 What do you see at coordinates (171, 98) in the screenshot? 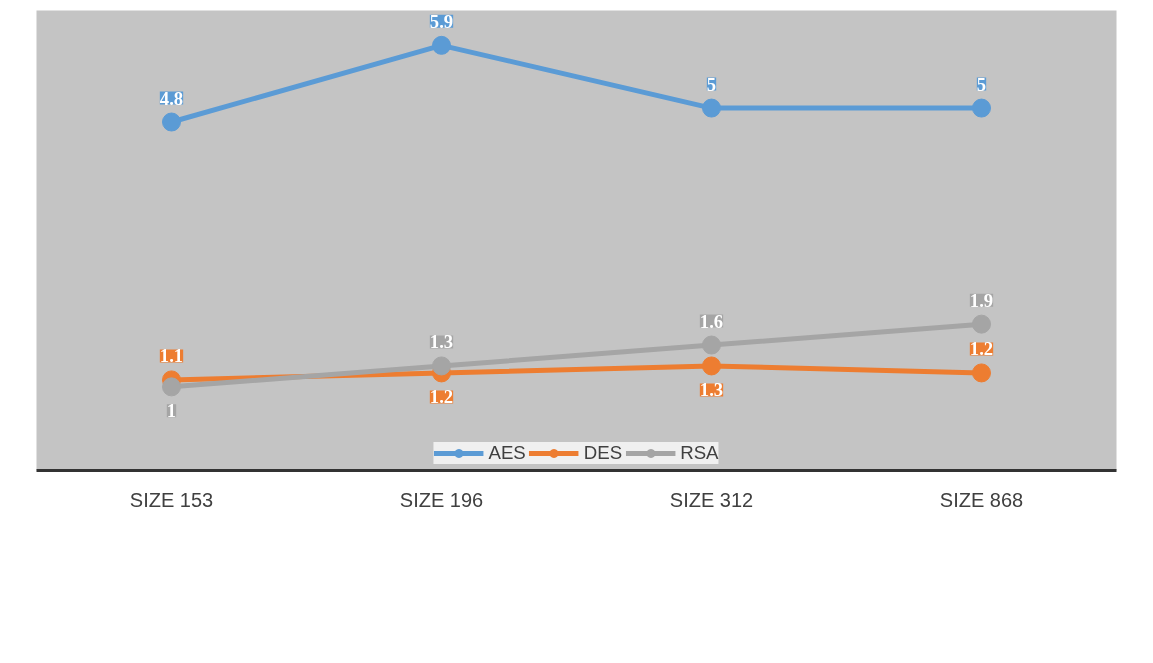
I see `data-label: 4.8` at bounding box center [171, 98].